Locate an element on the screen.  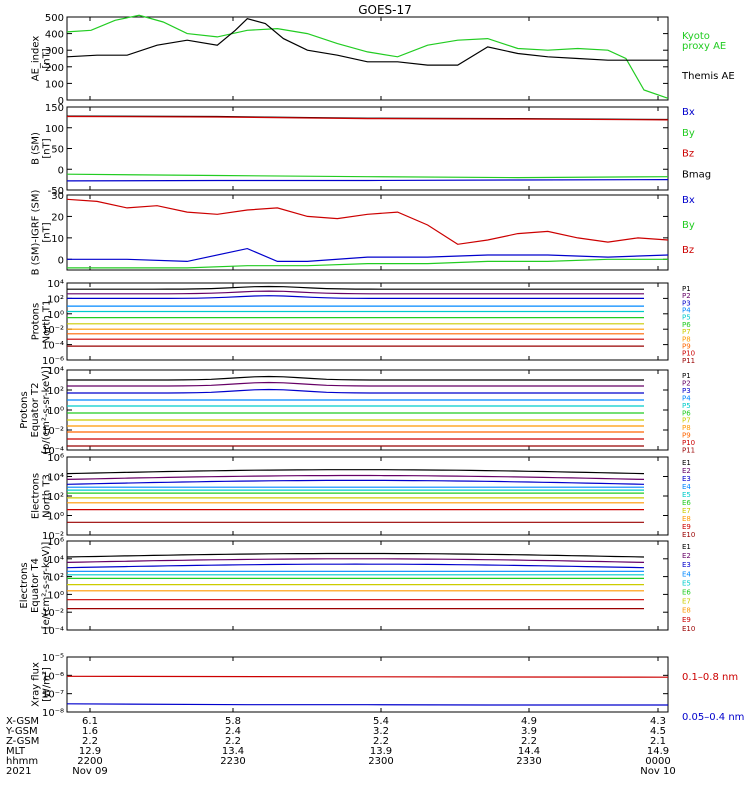
y-tick-label: 100 is located at coordinates (54, 84).